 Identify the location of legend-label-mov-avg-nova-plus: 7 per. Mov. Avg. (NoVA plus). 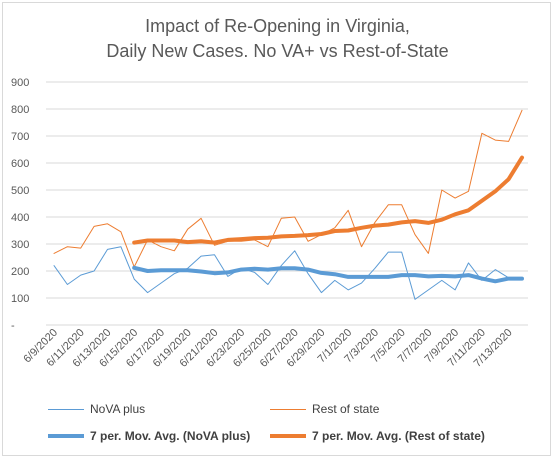
(170, 436).